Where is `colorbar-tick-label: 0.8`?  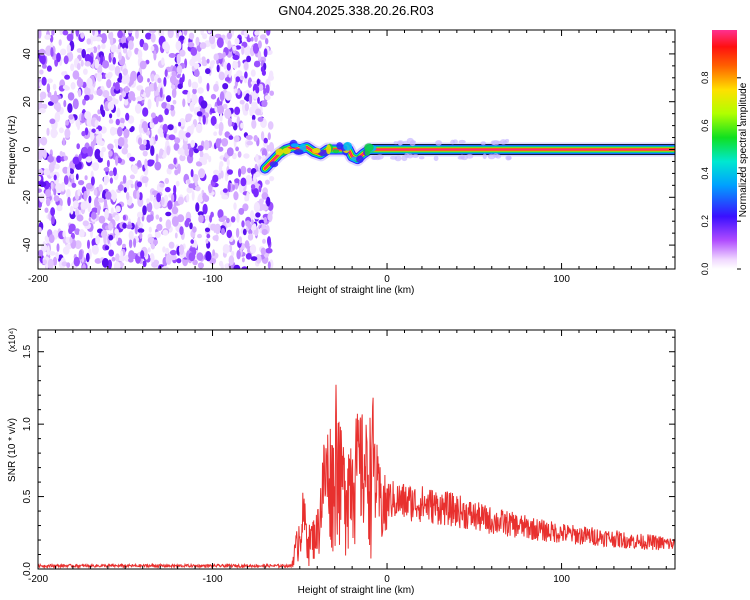 colorbar-tick-label: 0.8 is located at coordinates (705, 78).